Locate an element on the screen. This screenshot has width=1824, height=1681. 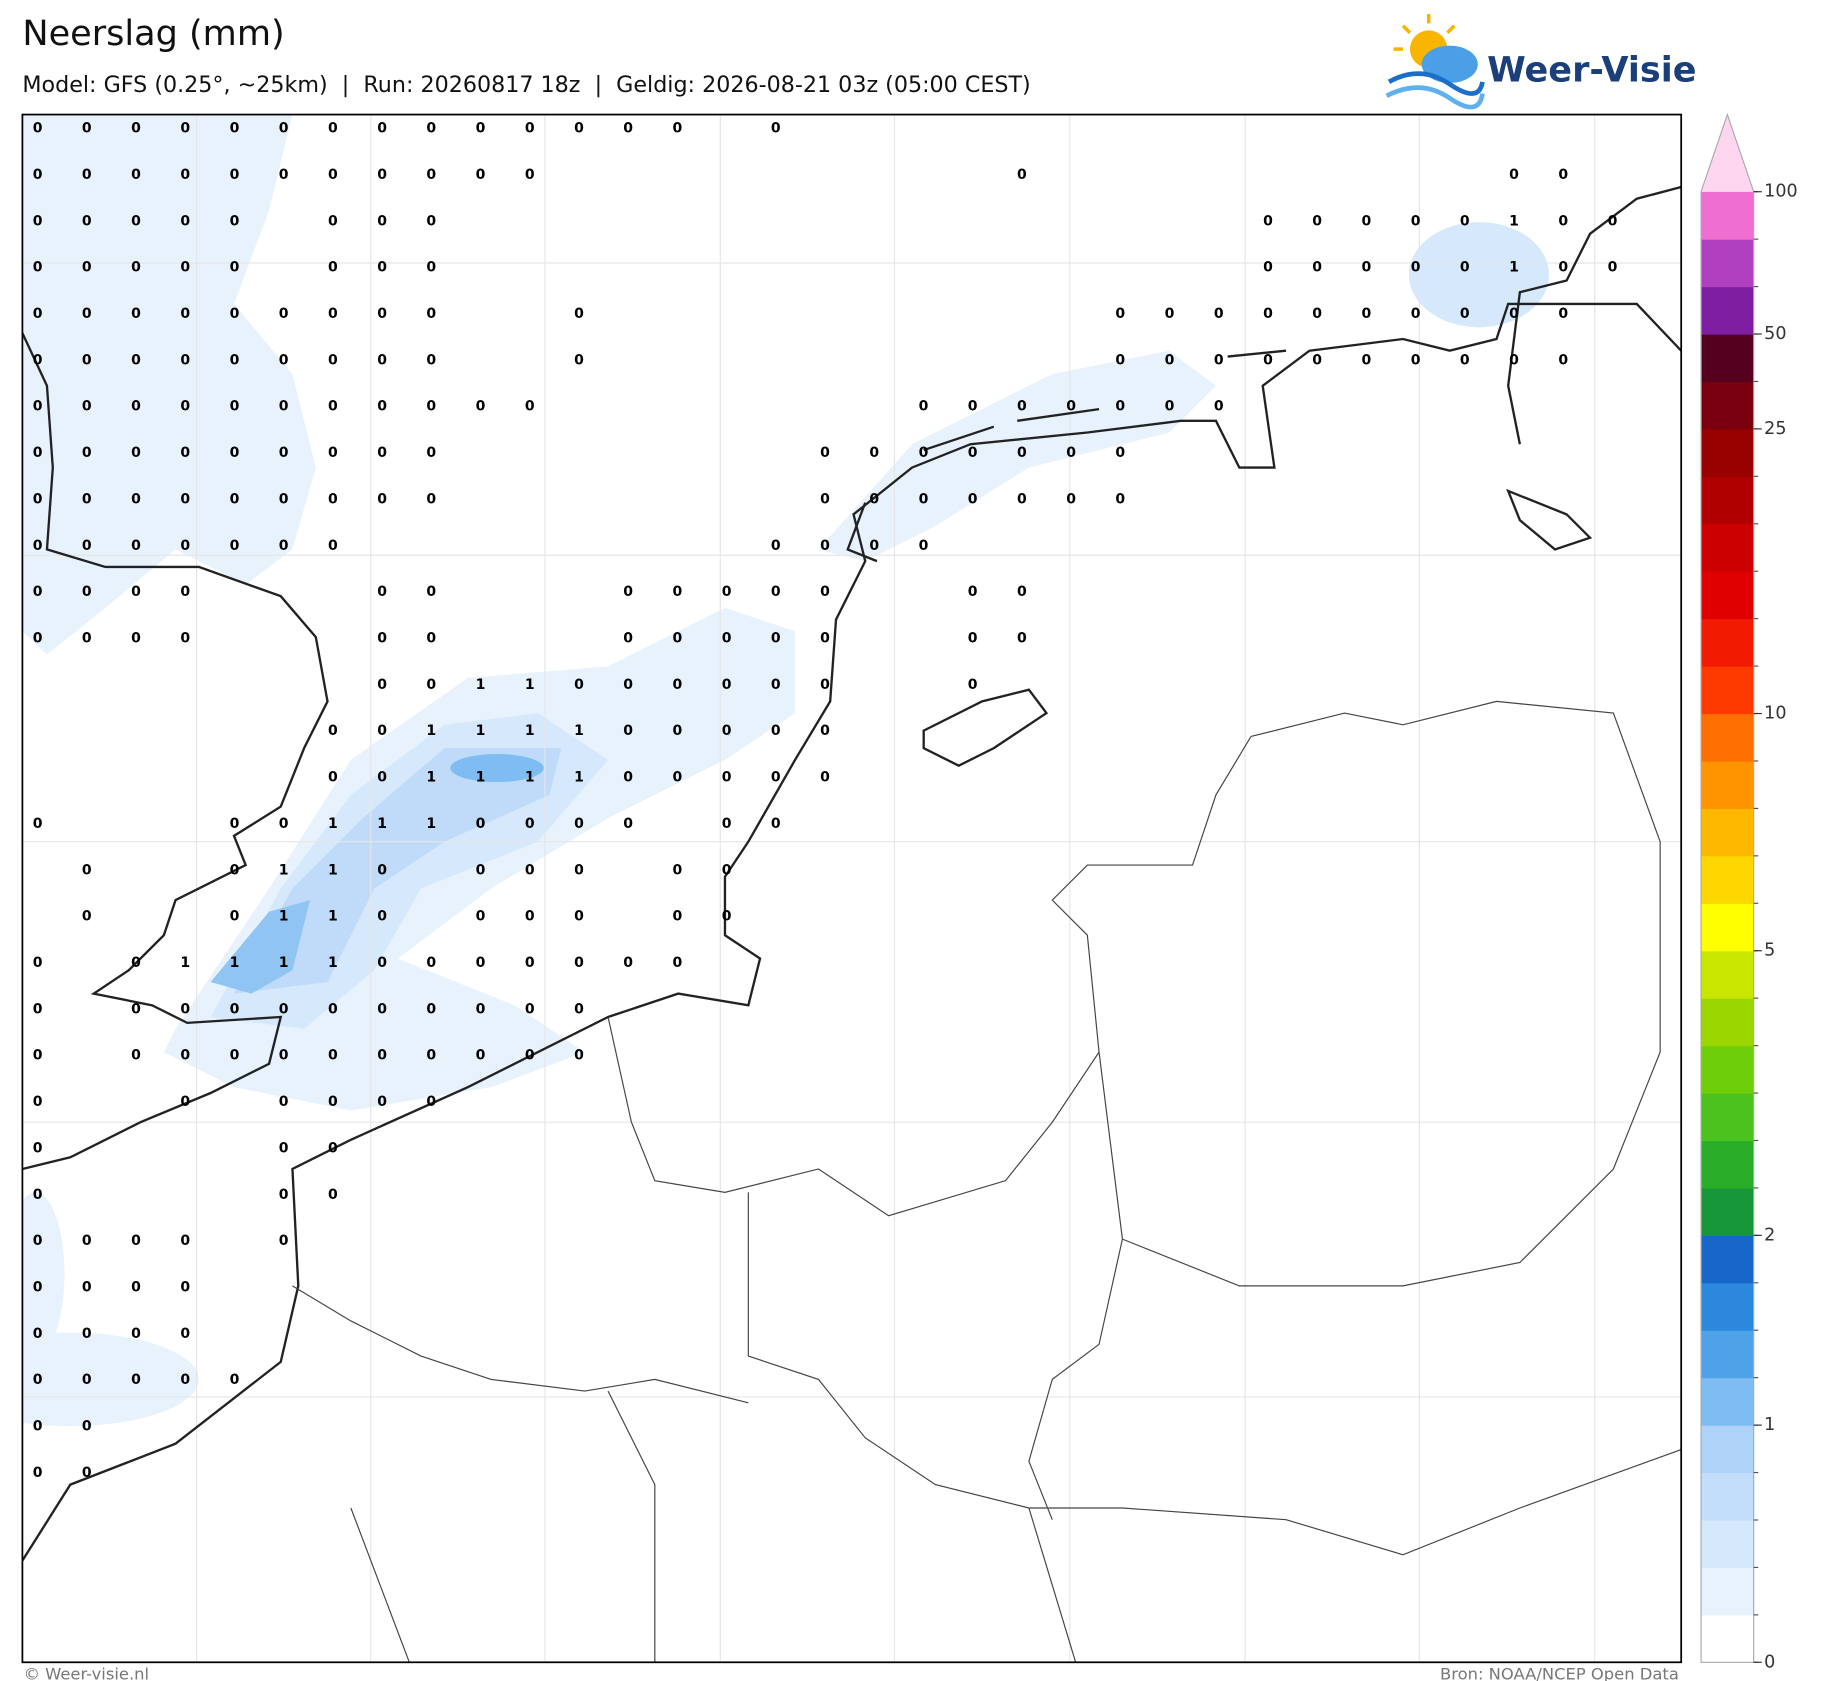
colorbar-tick-label: 5 is located at coordinates (1769, 951).